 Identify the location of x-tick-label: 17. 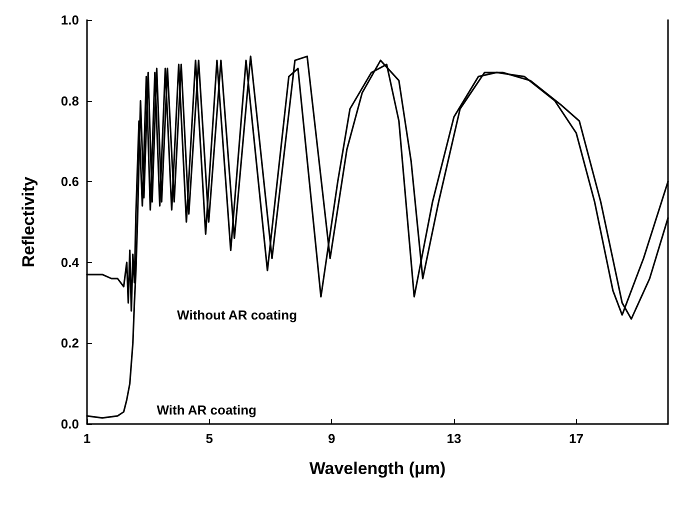
(576, 438).